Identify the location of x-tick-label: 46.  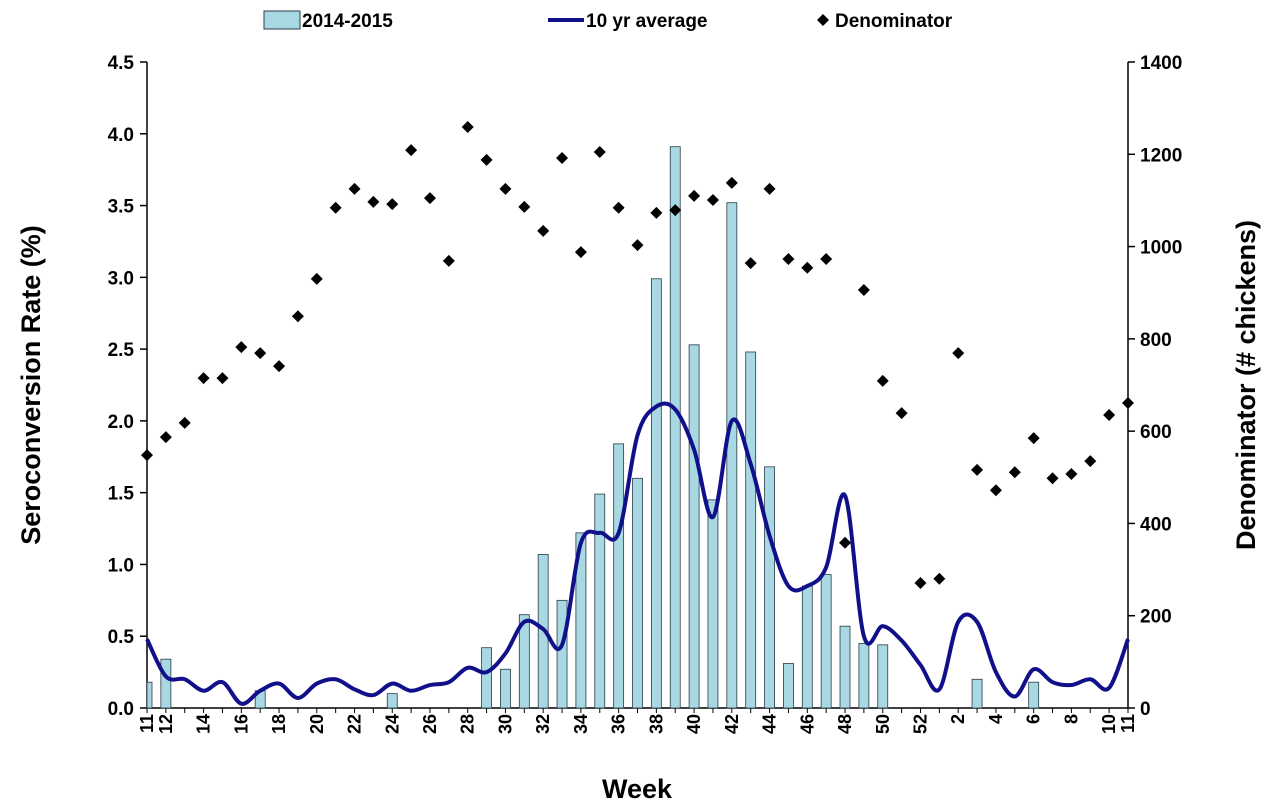
(807, 724).